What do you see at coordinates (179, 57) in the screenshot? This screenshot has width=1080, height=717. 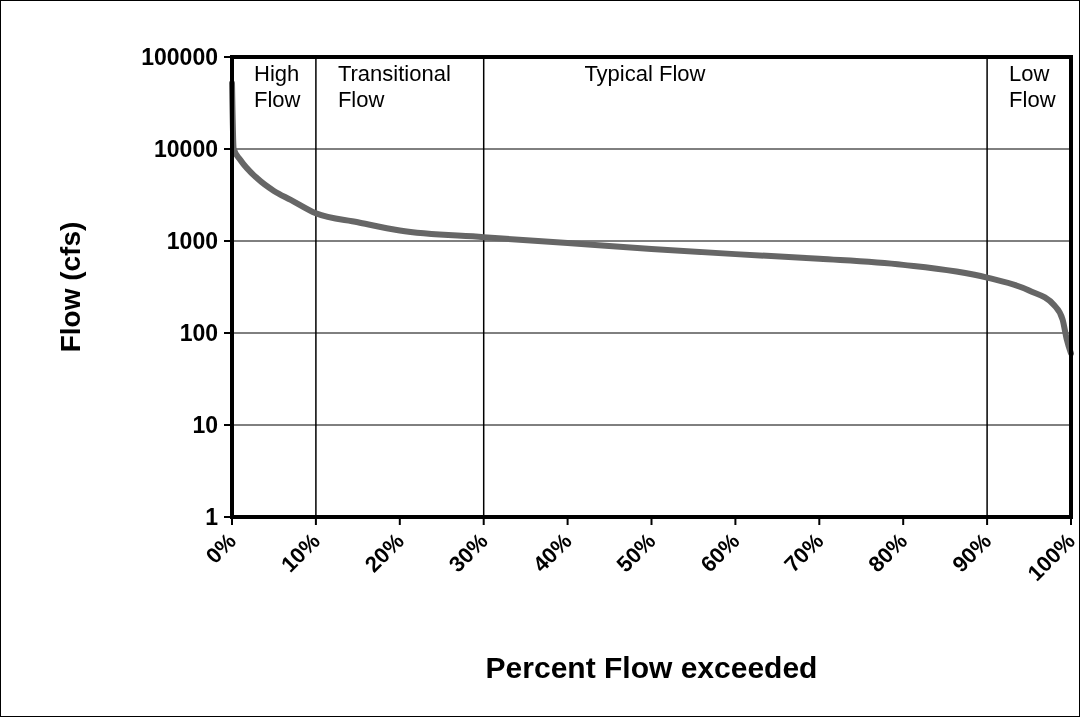 I see `y-tick-label: 100000` at bounding box center [179, 57].